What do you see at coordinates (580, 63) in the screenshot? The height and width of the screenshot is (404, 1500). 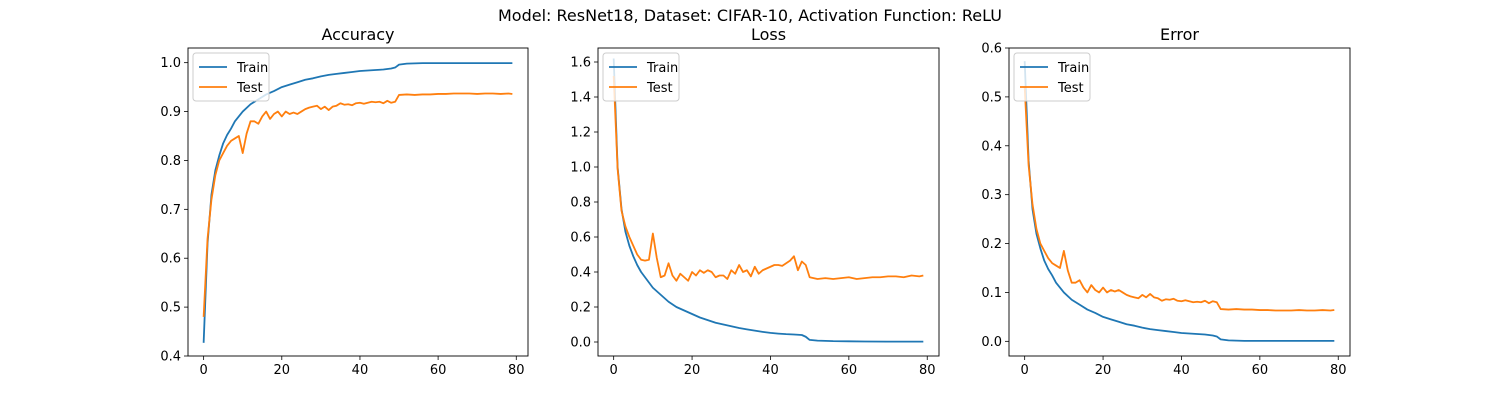 I see `y-tick-label: 1.6` at bounding box center [580, 63].